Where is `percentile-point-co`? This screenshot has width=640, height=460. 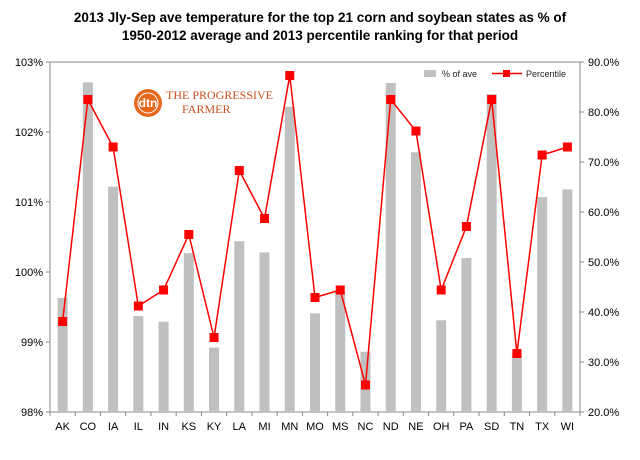 percentile-point-co is located at coordinates (88, 99).